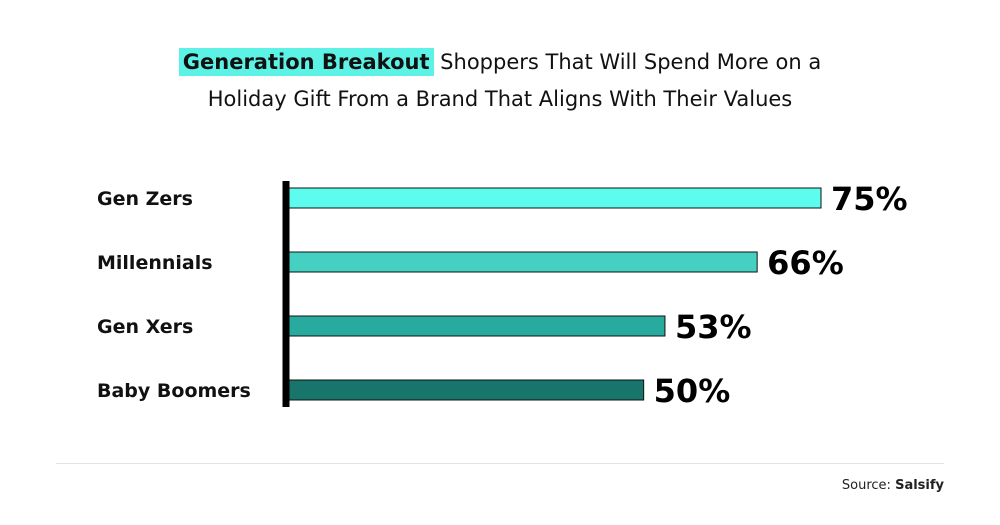  I want to click on category-label: Baby Boomers, so click(174, 391).